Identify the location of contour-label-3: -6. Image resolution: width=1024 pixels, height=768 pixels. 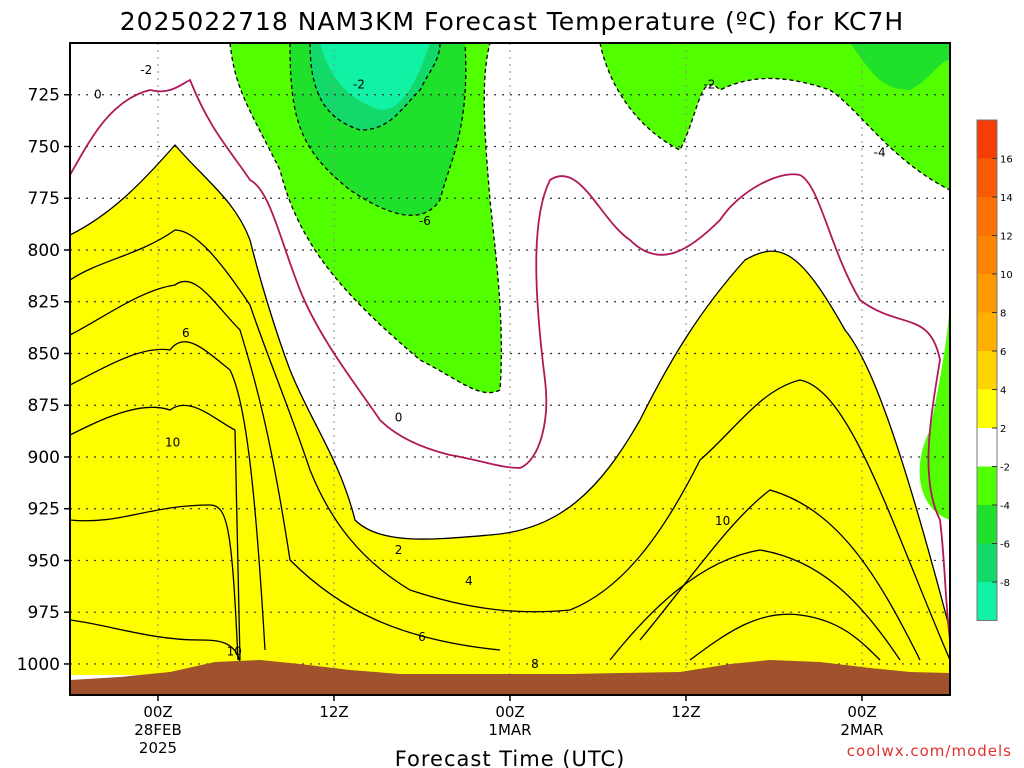
(425, 221).